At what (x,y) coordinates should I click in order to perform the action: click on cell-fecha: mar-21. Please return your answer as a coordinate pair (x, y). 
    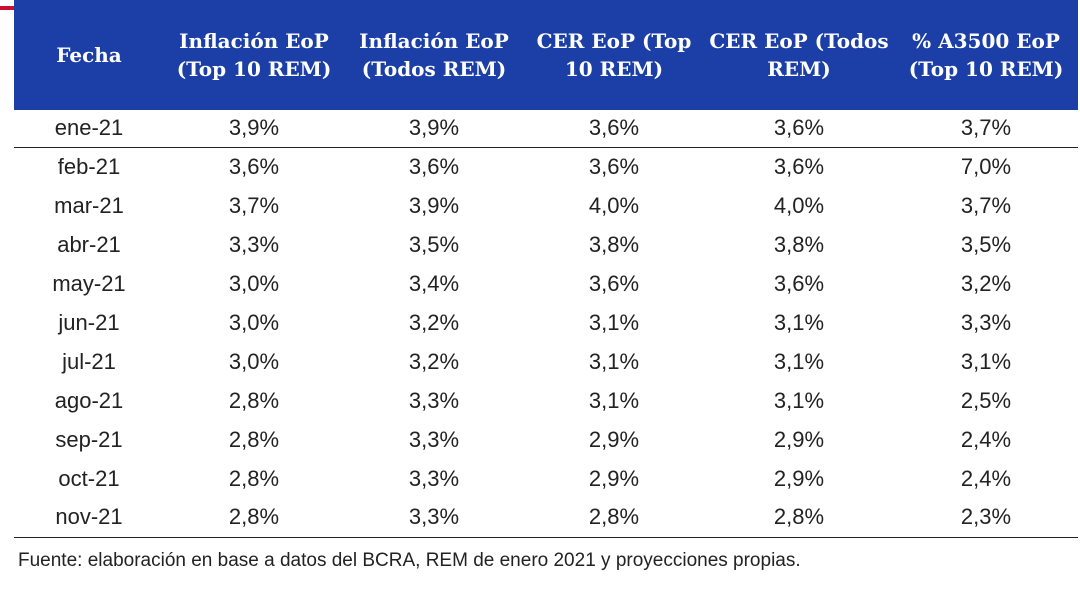
    Looking at the image, I should click on (89, 205).